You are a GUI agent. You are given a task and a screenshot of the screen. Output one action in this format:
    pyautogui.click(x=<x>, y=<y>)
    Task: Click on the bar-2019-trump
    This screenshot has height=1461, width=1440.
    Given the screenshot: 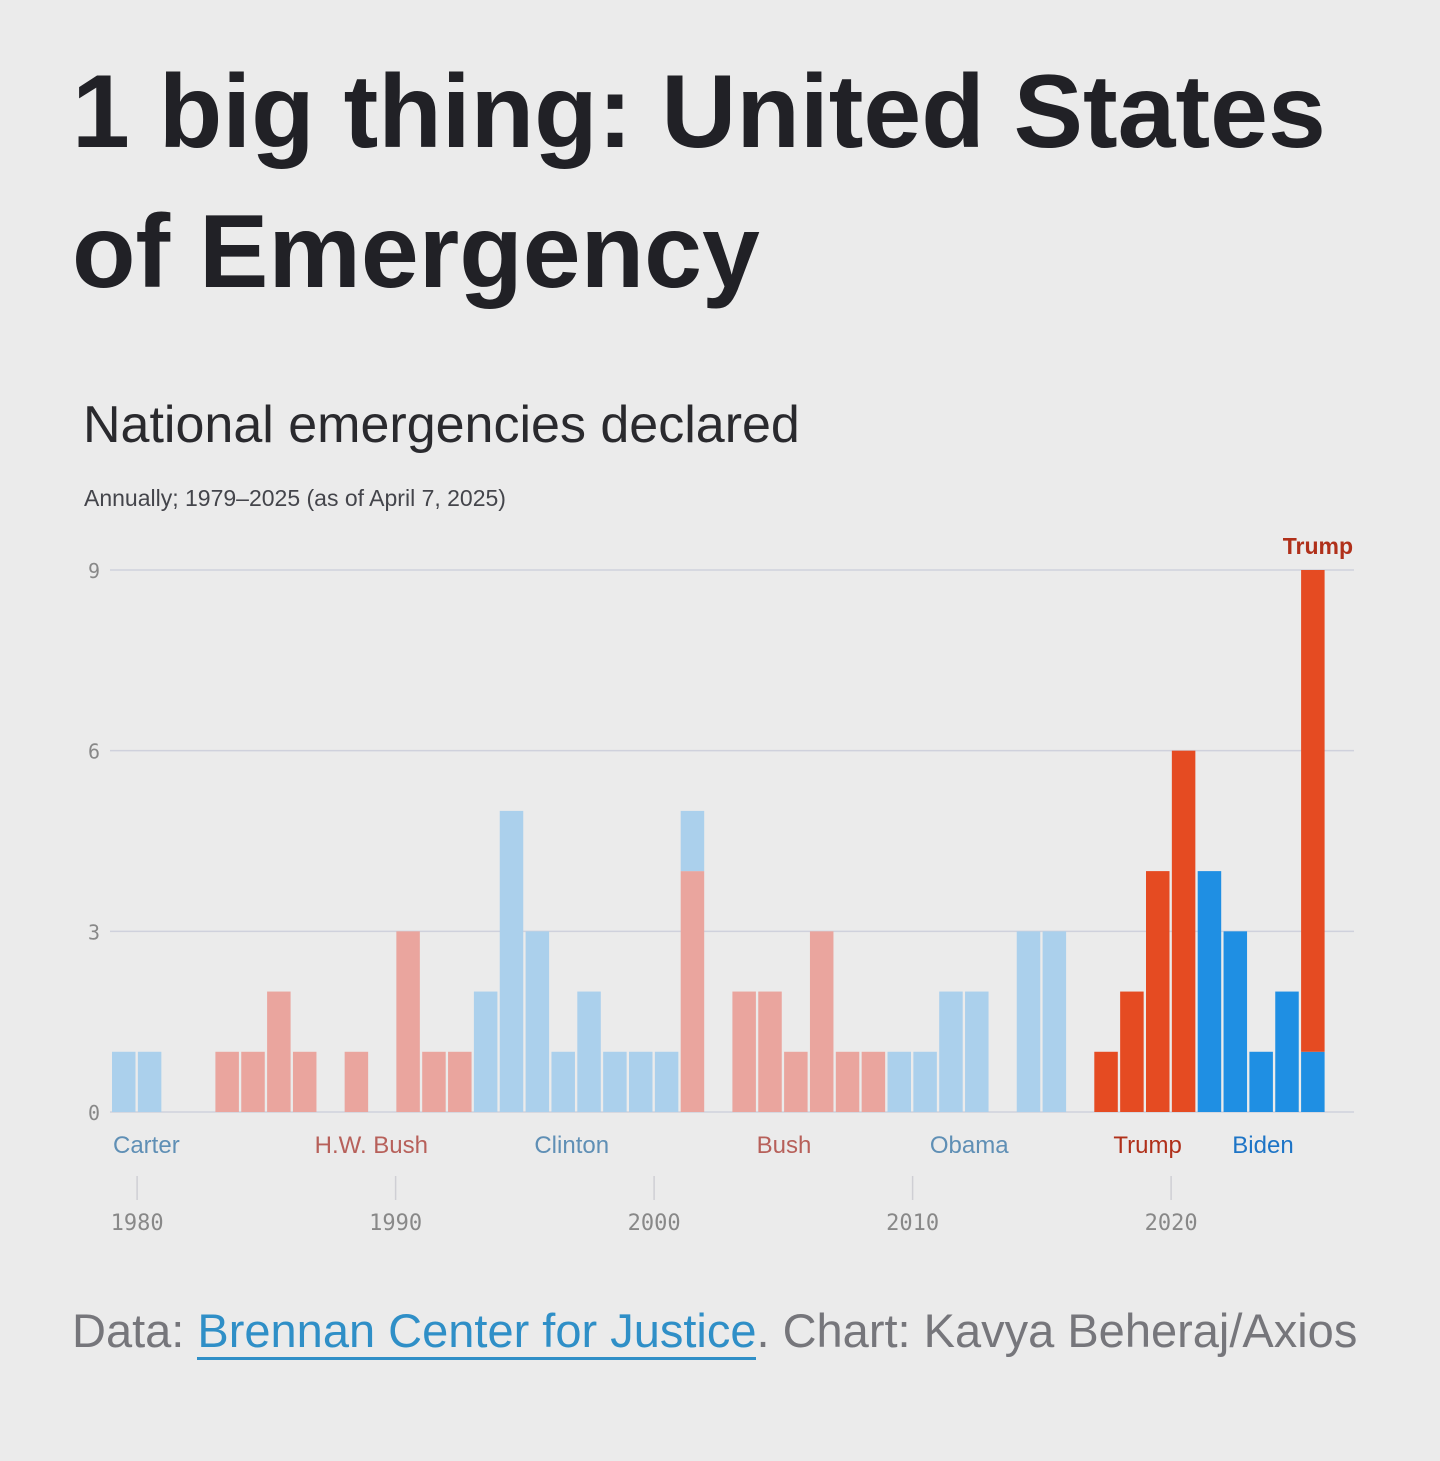 What is the action you would take?
    pyautogui.click(x=1158, y=991)
    